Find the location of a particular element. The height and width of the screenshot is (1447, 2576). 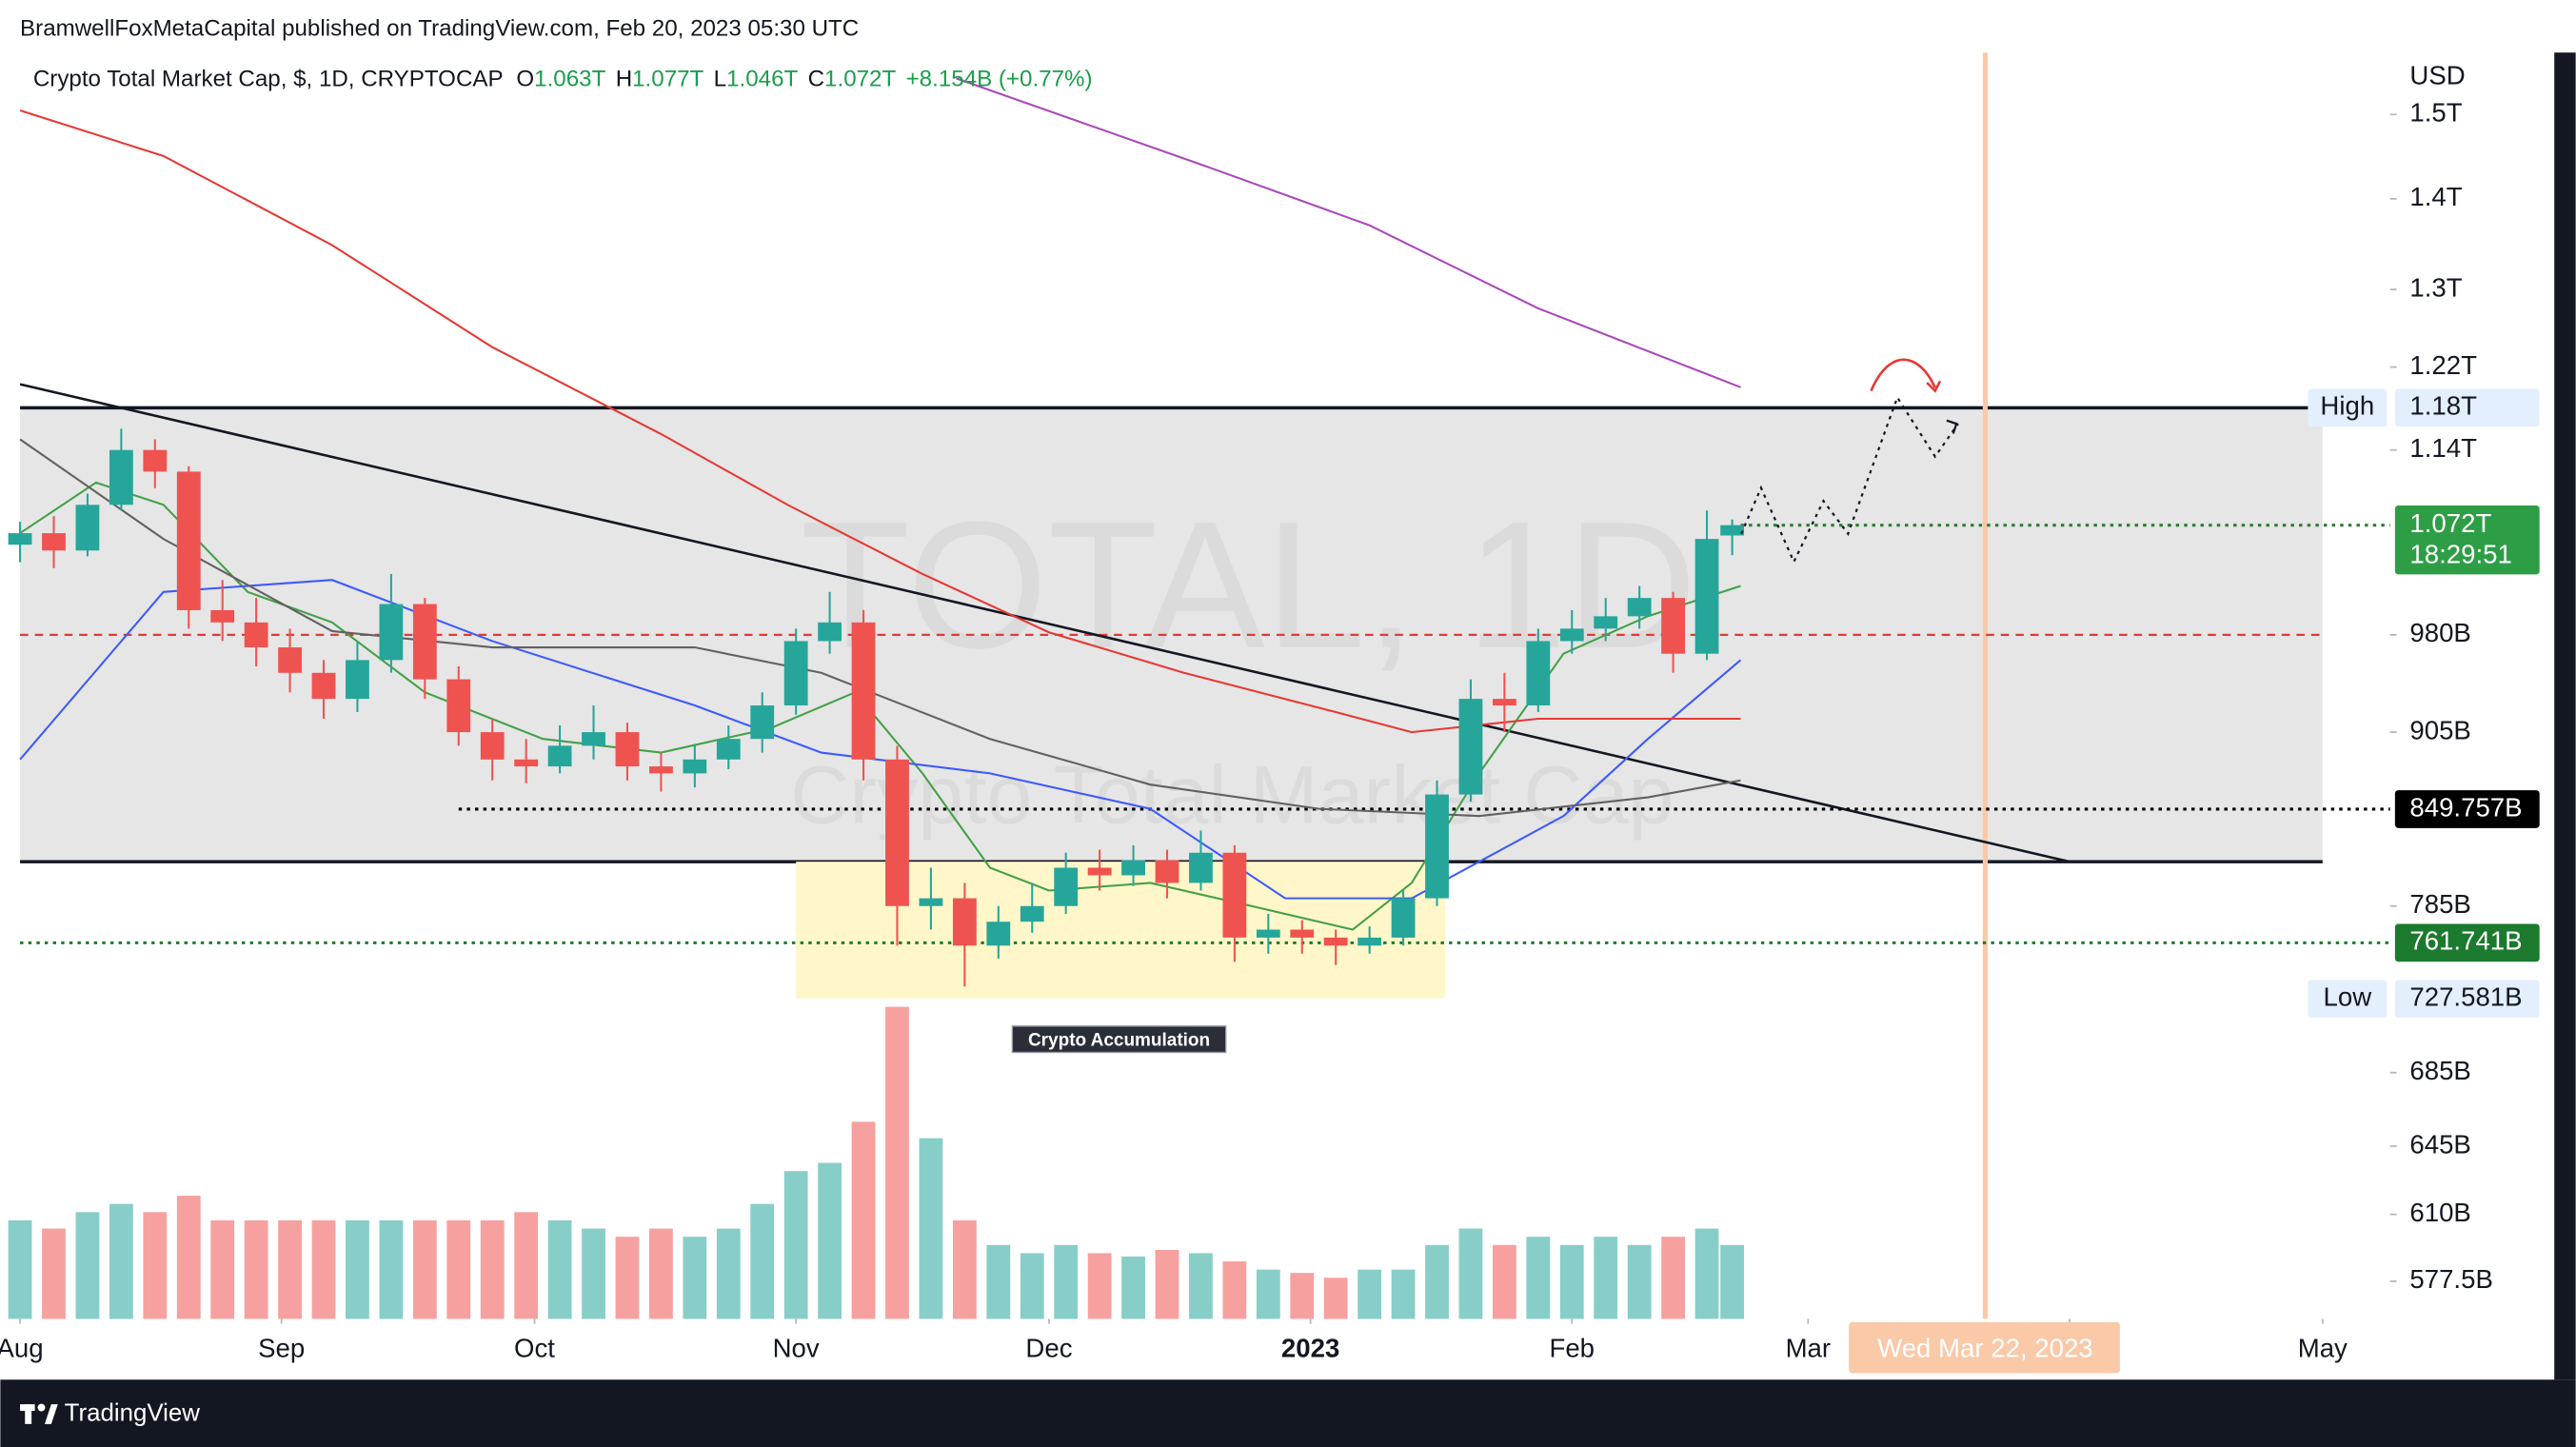

y-tick-label: 905B is located at coordinates (2439, 730).